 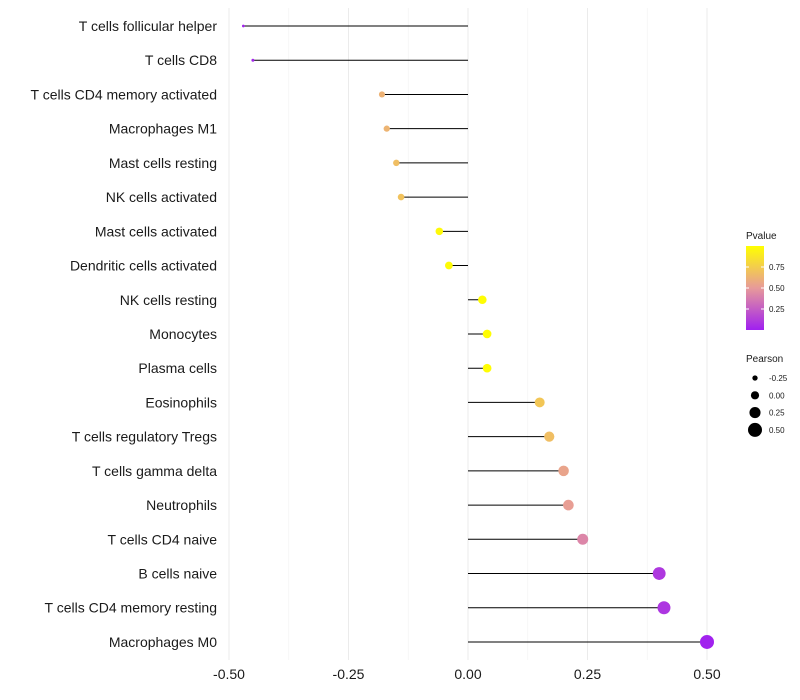 I want to click on x-axis-ticks: -0.50 -0.25 0.00 0.25 0.50, so click(x=467, y=674).